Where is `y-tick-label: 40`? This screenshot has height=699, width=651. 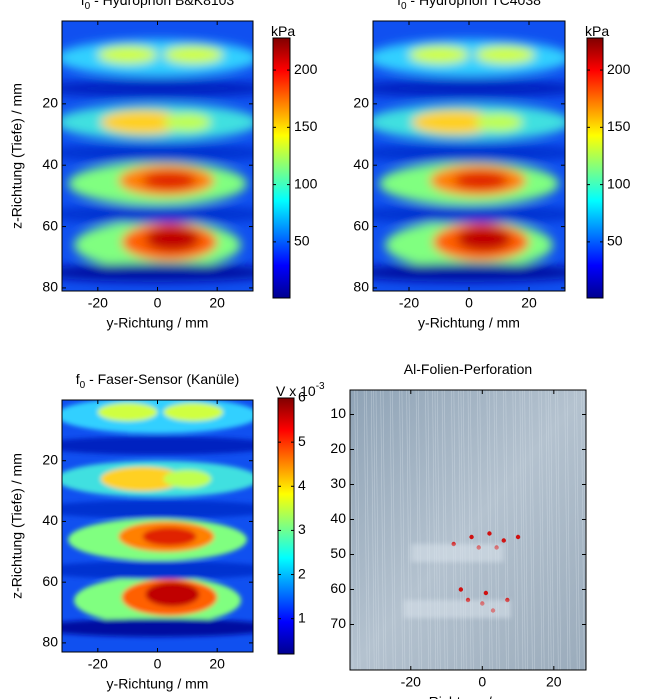 y-tick-label: 40 is located at coordinates (338, 518).